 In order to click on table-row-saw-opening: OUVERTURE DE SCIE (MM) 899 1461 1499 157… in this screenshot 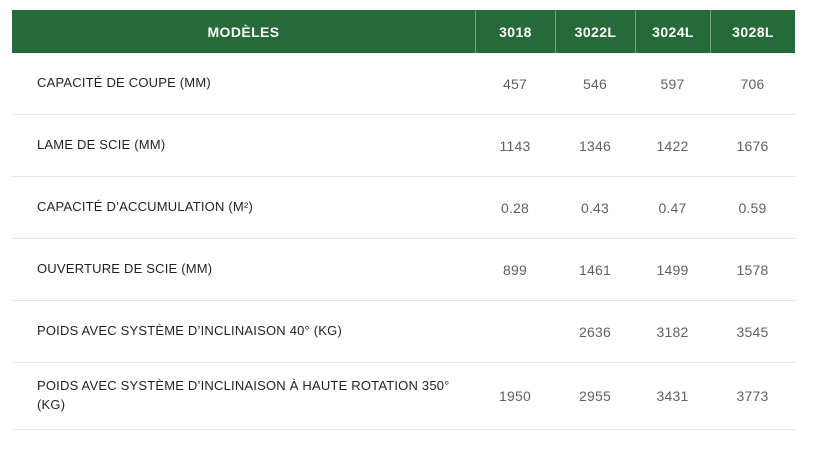, I will do `click(403, 270)`.